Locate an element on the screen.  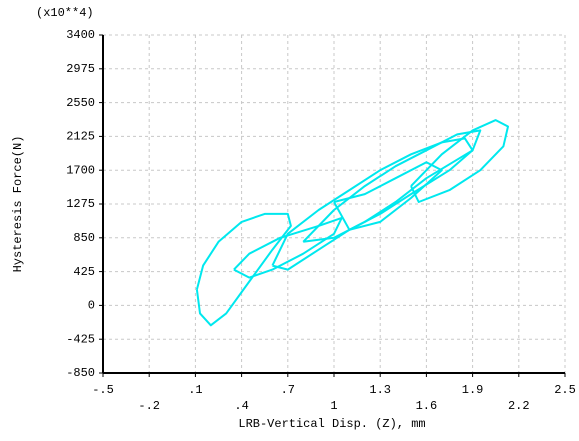
y-tick-label: 2975 is located at coordinates (80, 69).